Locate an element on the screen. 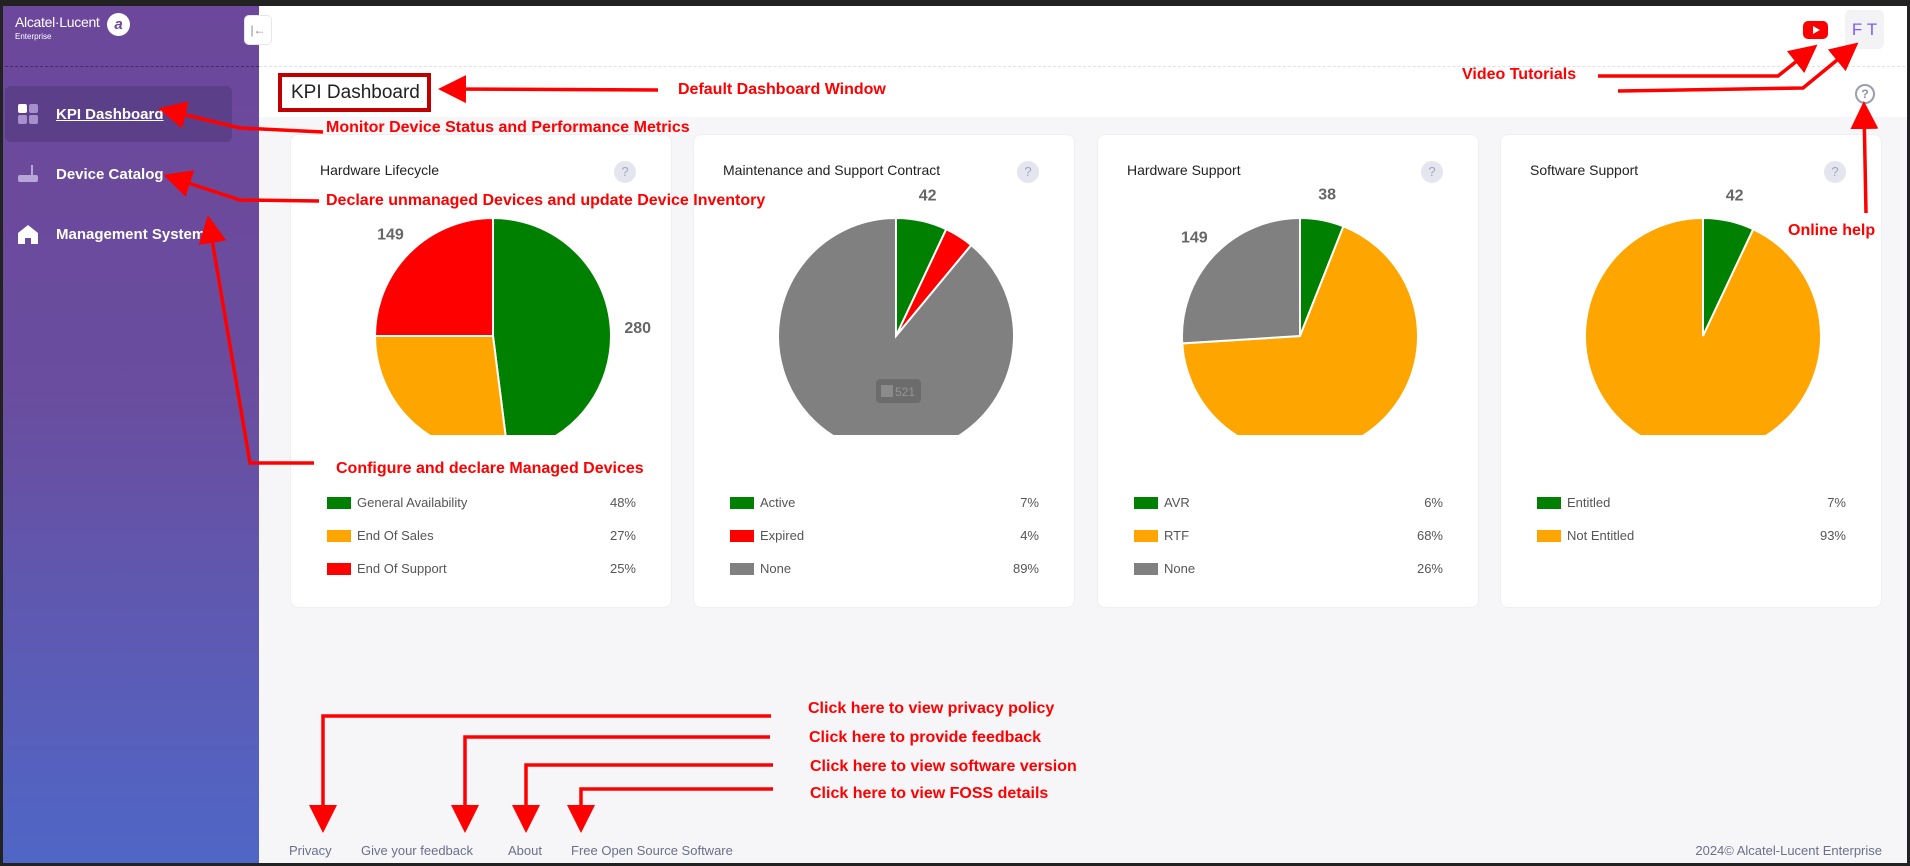  pie-chart: 42543 is located at coordinates (1703, 311).